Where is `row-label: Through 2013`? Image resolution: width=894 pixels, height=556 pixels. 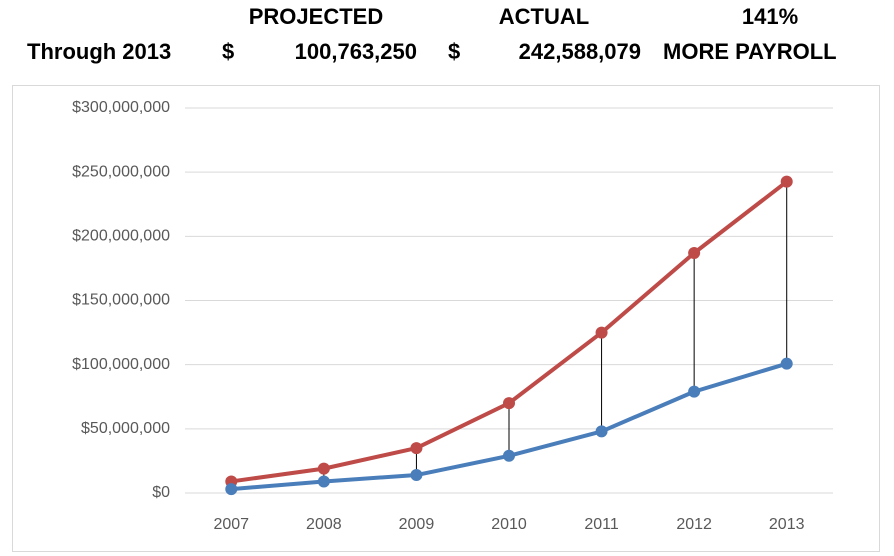
row-label: Through 2013 is located at coordinates (99, 51).